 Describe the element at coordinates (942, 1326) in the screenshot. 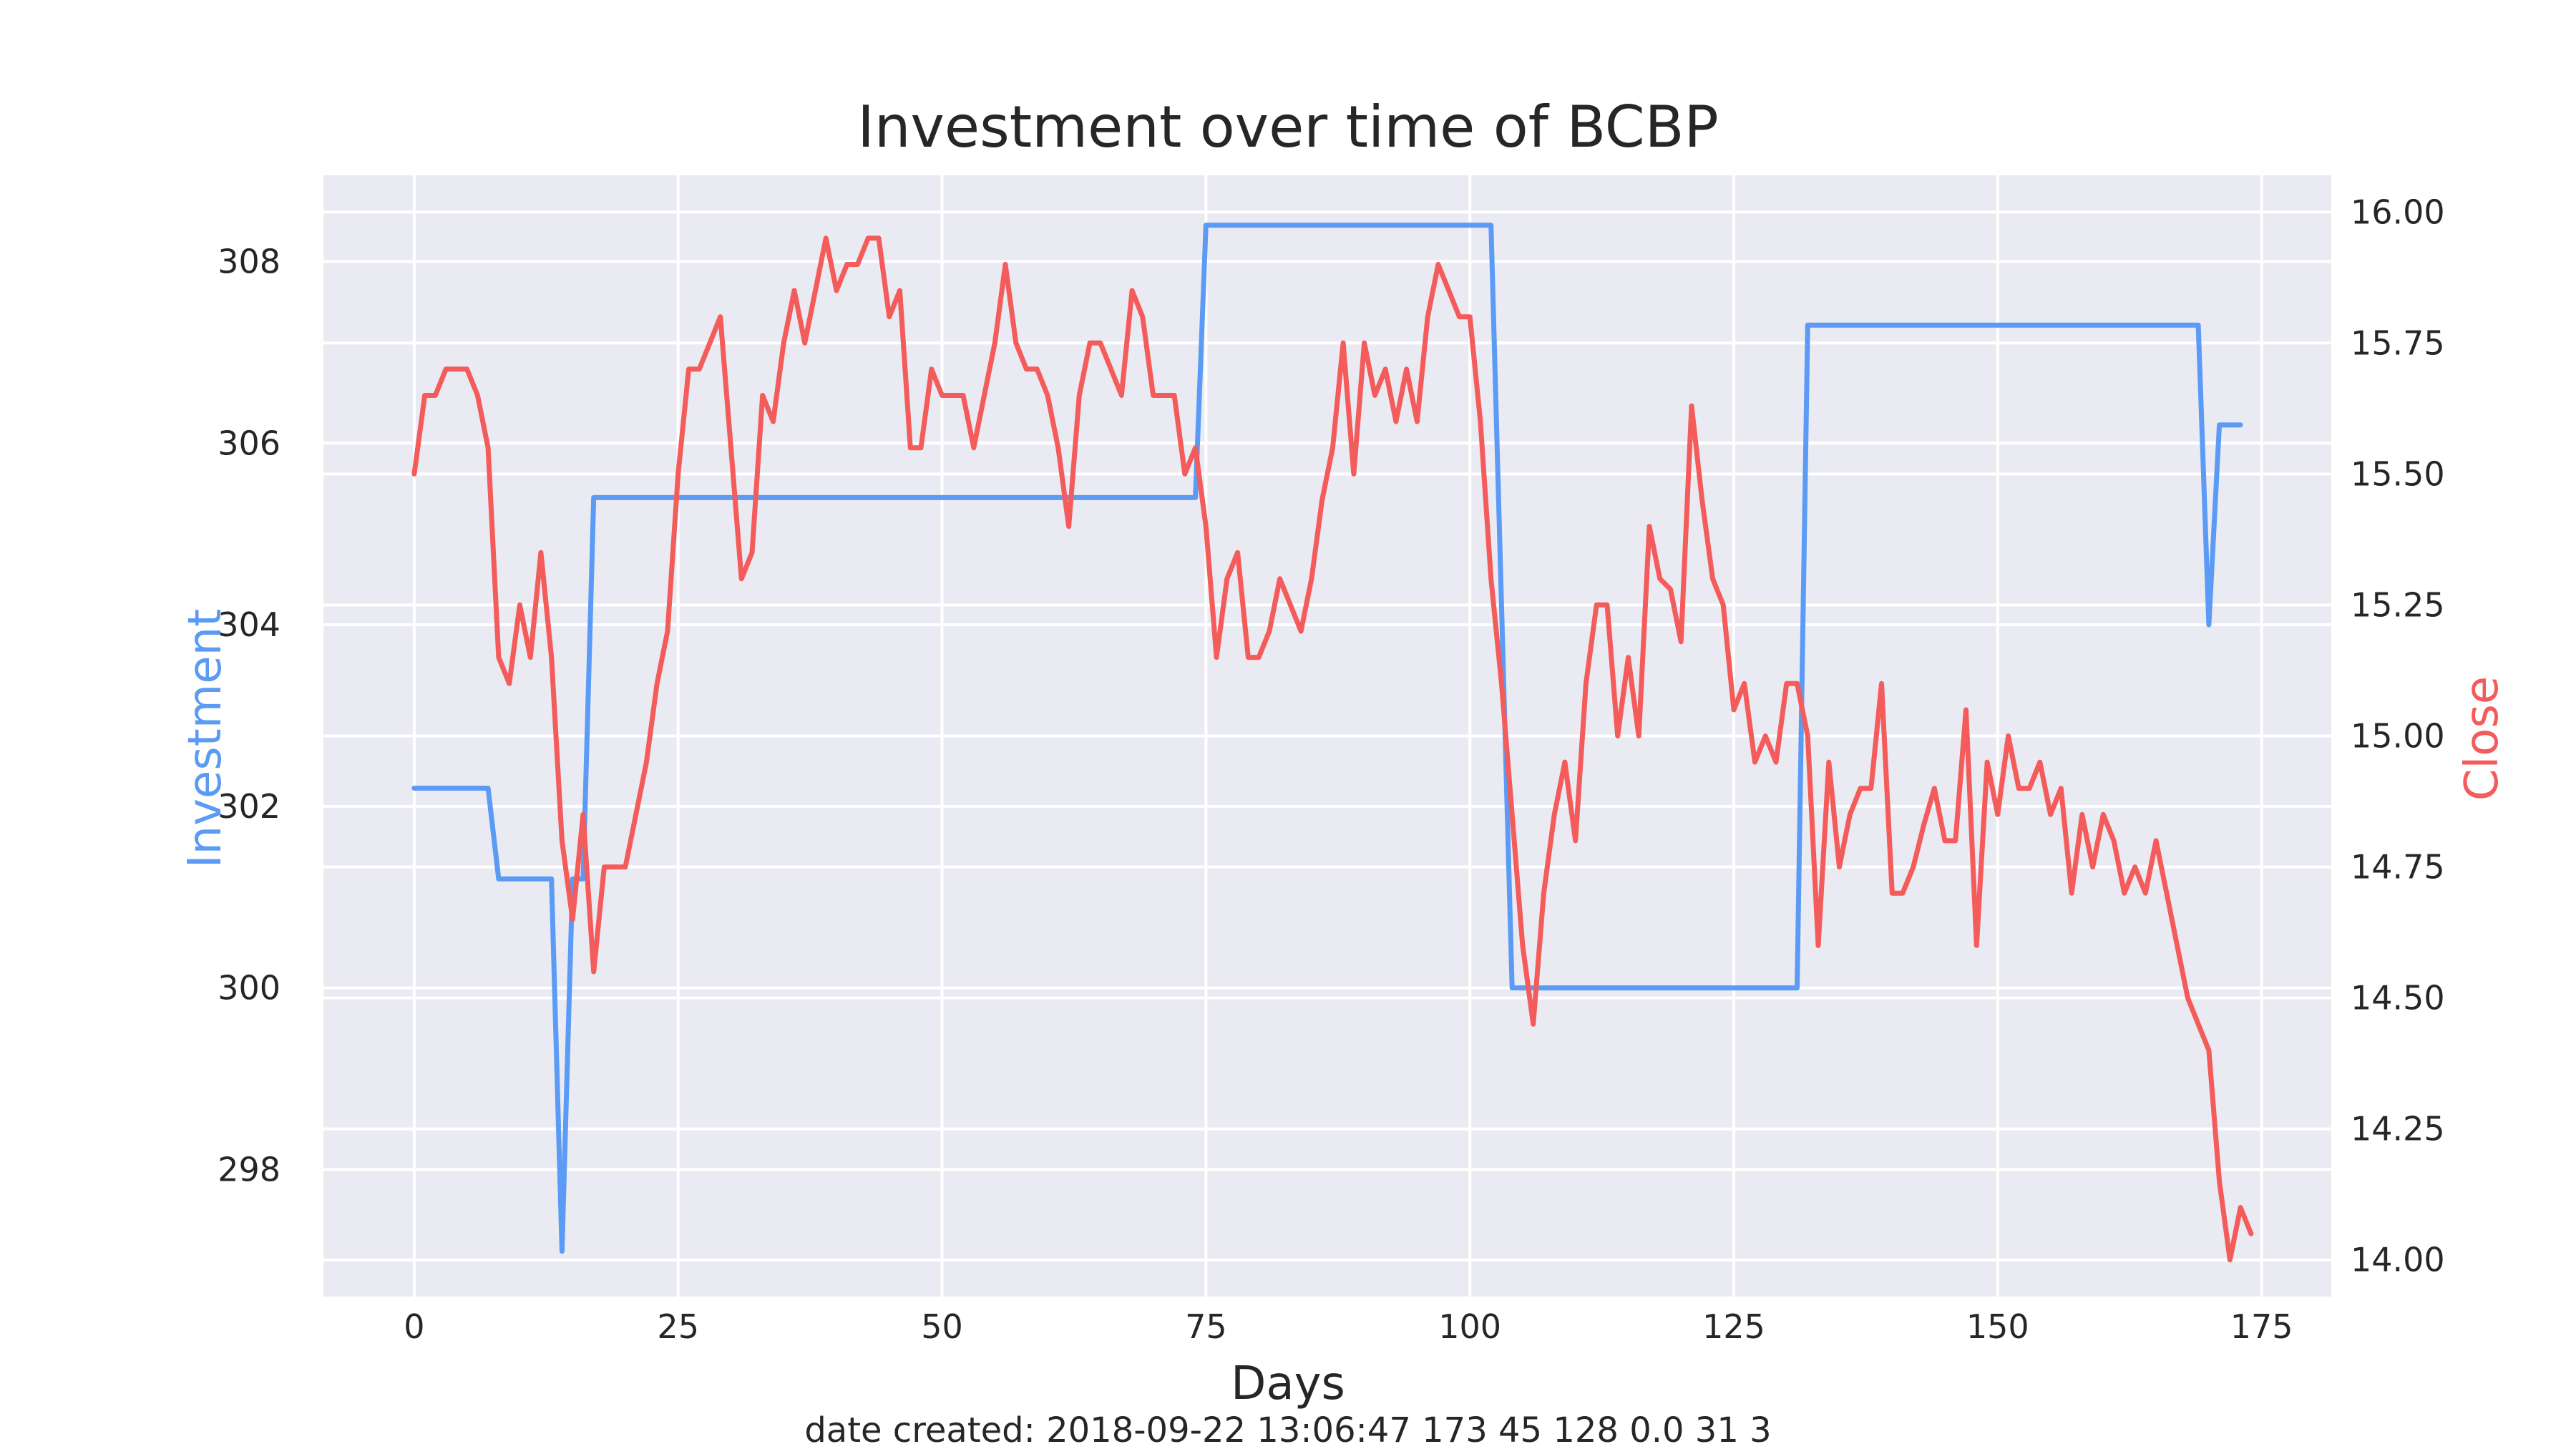

I see `x-tick-label: 50` at that location.